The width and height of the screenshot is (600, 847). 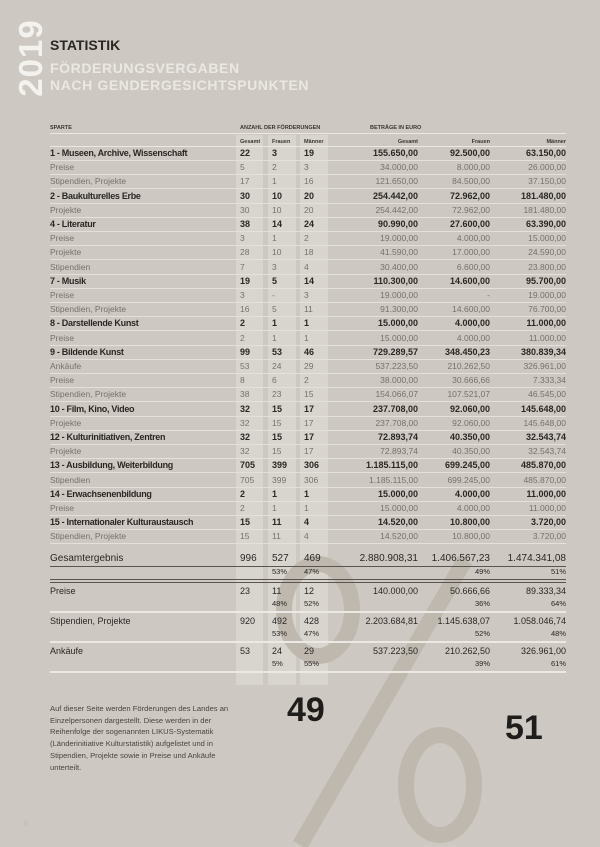 I want to click on cell-a3: 7.333,34, so click(x=549, y=380).